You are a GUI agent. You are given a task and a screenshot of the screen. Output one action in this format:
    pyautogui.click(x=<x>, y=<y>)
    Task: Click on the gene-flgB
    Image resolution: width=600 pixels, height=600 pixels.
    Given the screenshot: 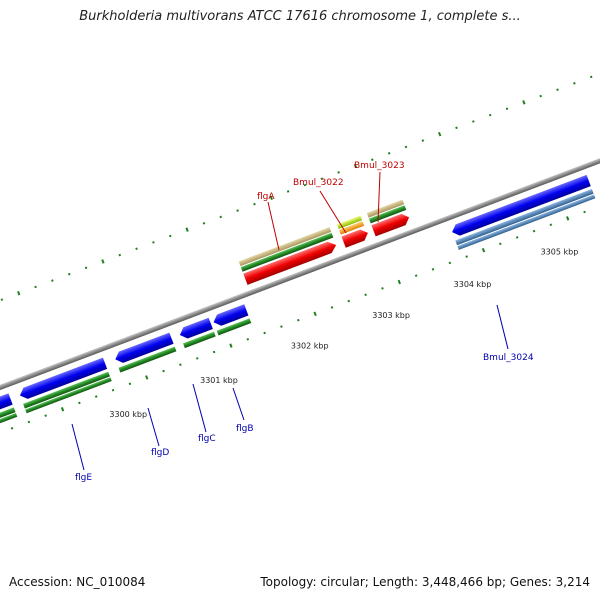 What is the action you would take?
    pyautogui.click(x=234, y=327)
    